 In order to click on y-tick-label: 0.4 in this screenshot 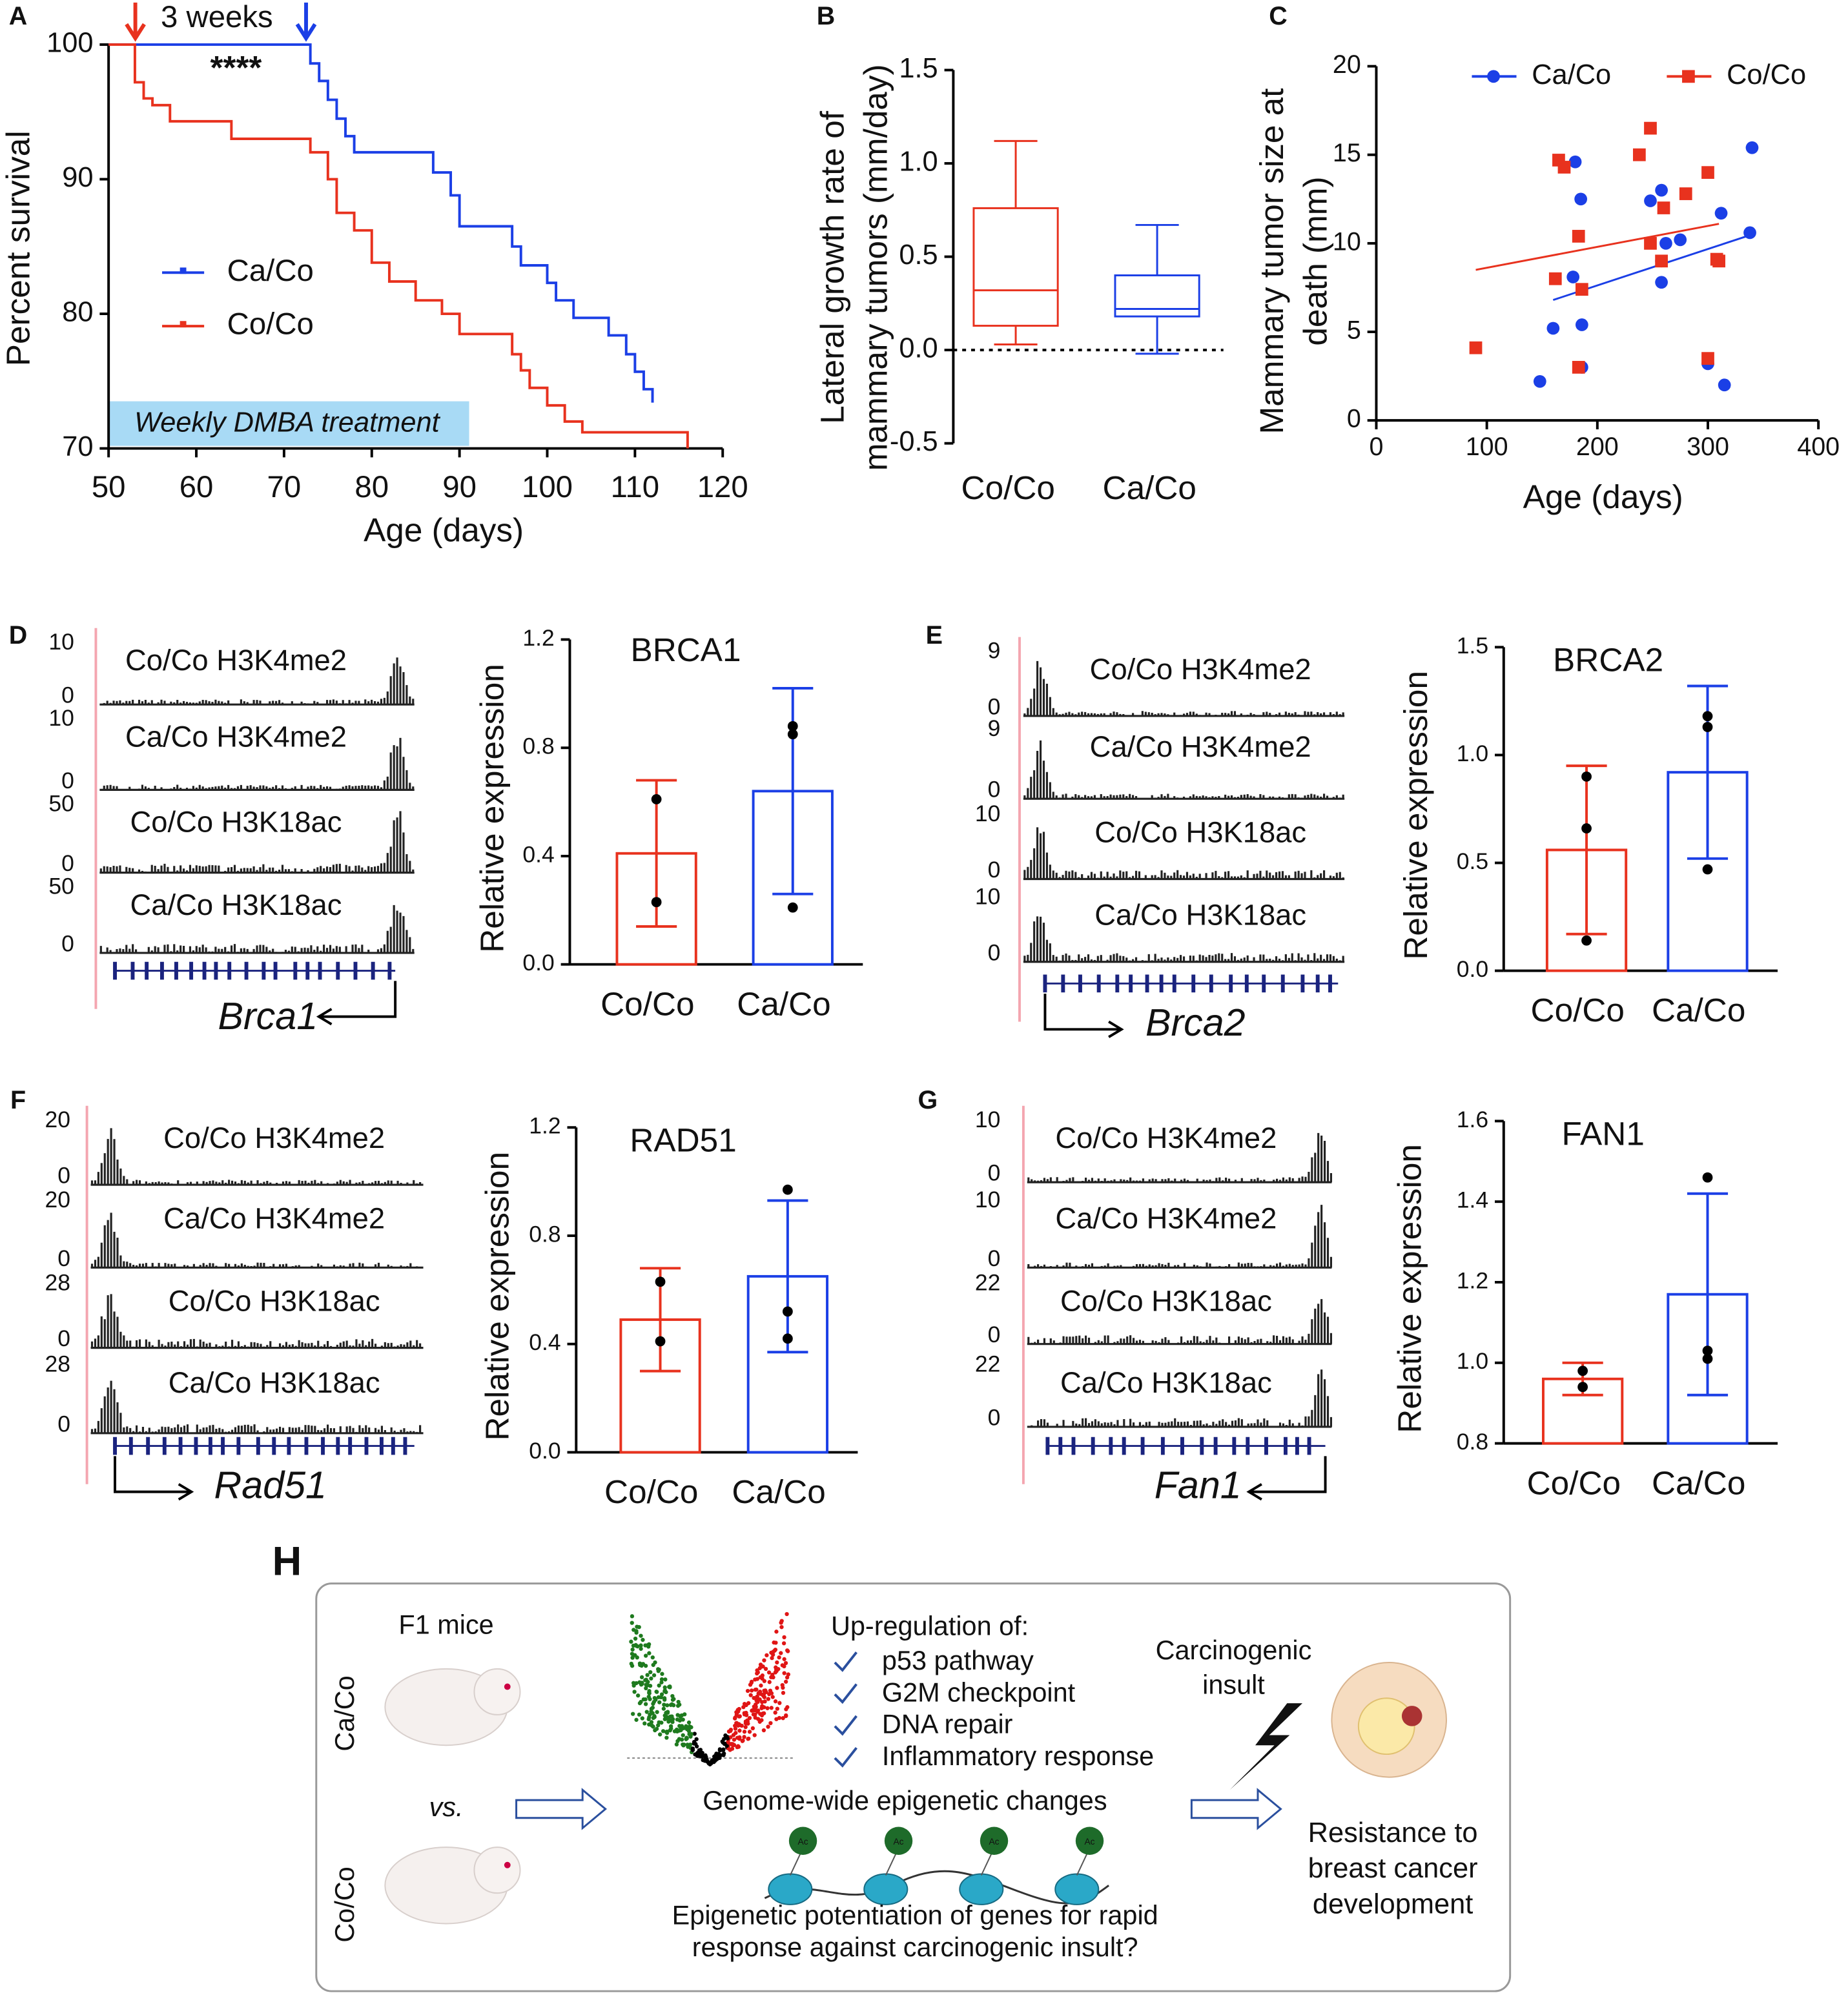, I will do `click(544, 1342)`.